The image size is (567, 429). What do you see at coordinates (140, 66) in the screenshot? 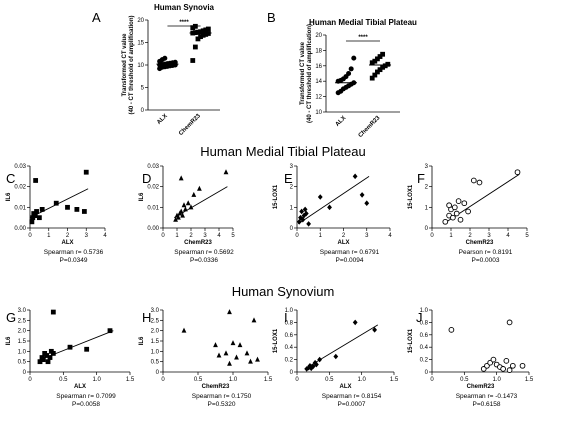
I see `y-tick-label: 10` at bounding box center [140, 66].